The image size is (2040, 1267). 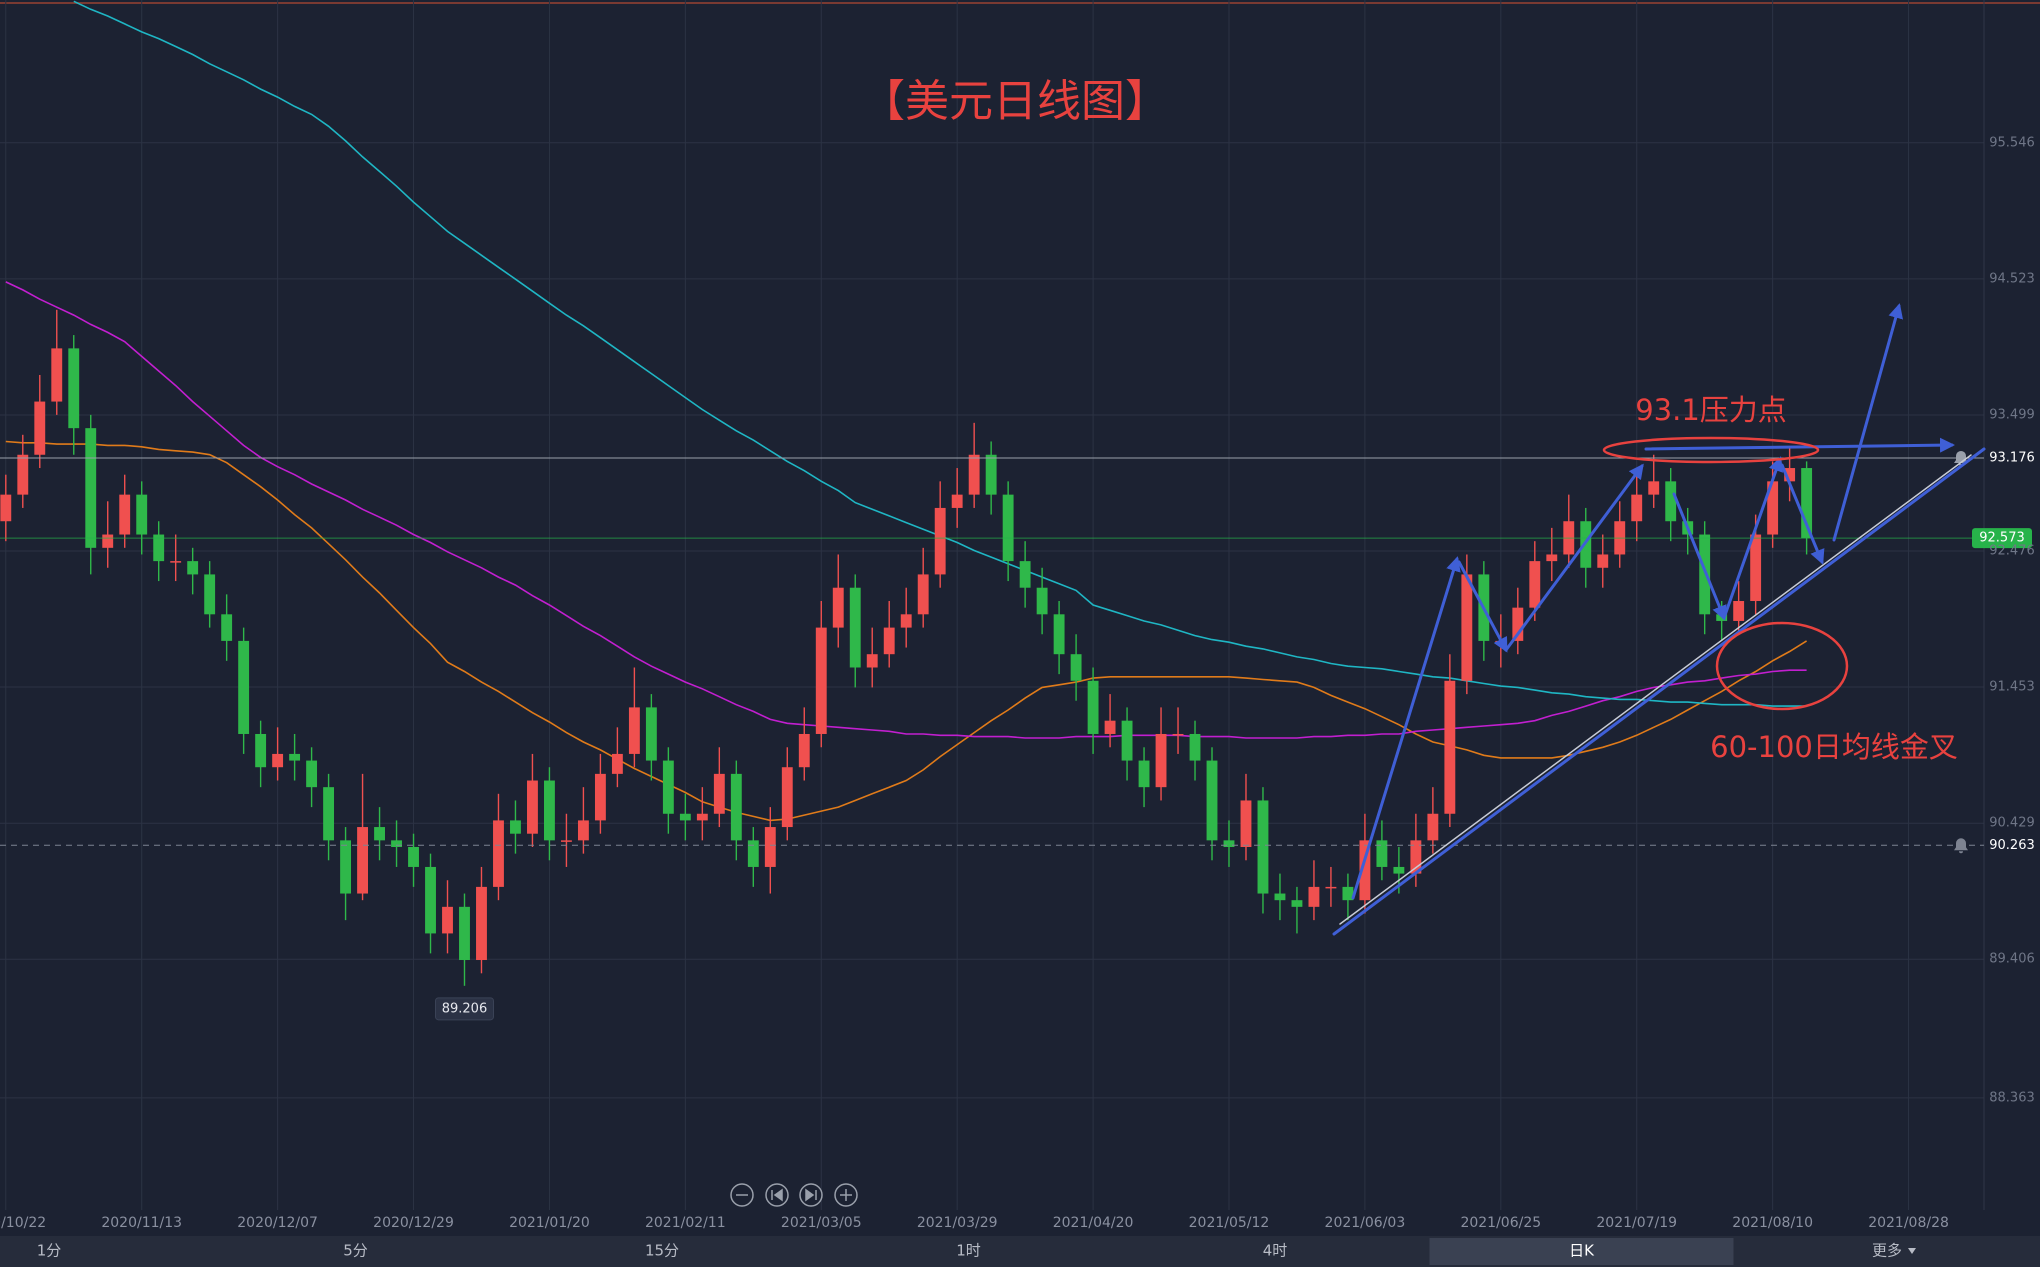 I want to click on timeframe-button: 4时, so click(x=1275, y=1251).